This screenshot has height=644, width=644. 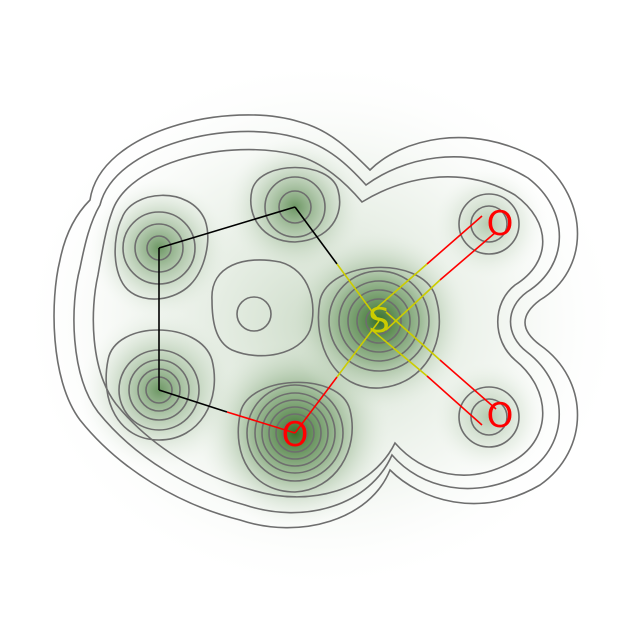 What do you see at coordinates (500, 416) in the screenshot?
I see `atom-oxygen-bottom: O` at bounding box center [500, 416].